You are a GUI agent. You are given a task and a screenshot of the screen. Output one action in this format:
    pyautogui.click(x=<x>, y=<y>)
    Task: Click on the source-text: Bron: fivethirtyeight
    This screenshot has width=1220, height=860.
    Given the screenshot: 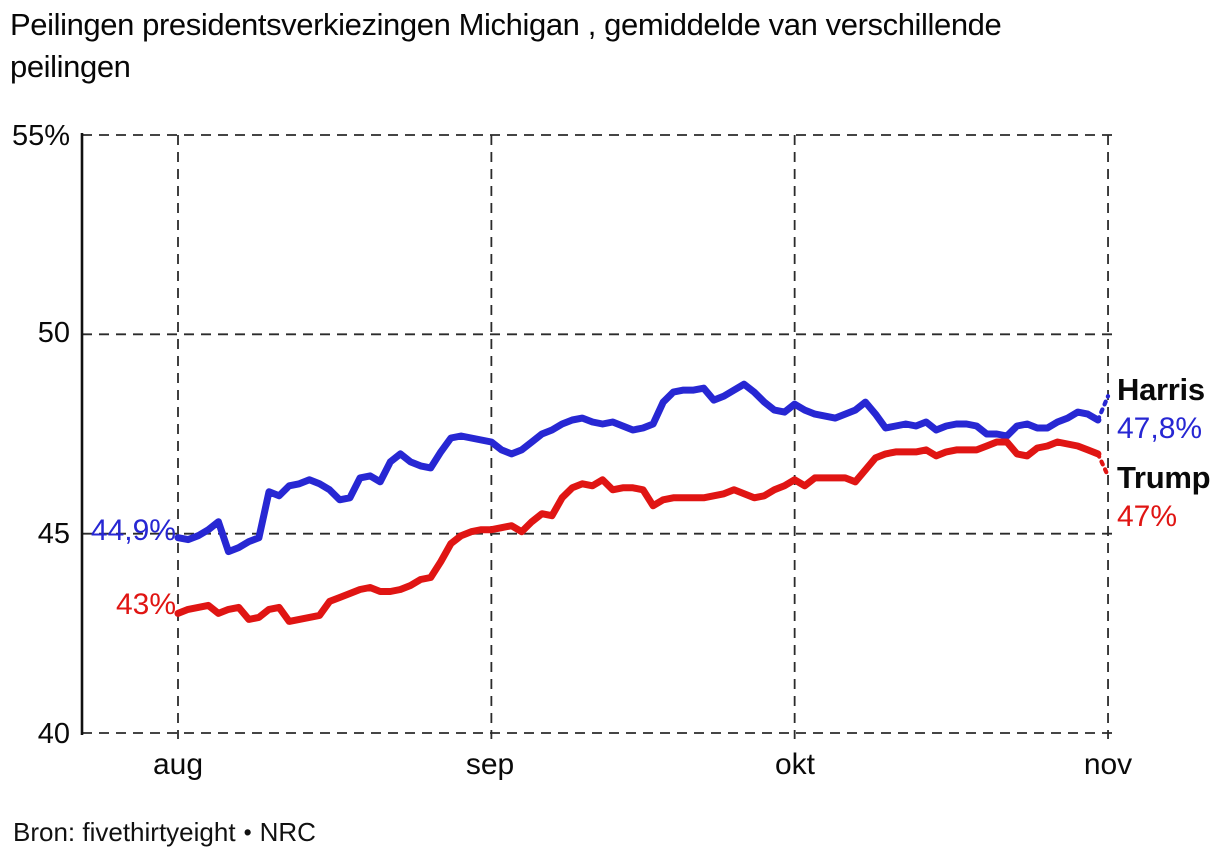 What is the action you would take?
    pyautogui.click(x=124, y=832)
    